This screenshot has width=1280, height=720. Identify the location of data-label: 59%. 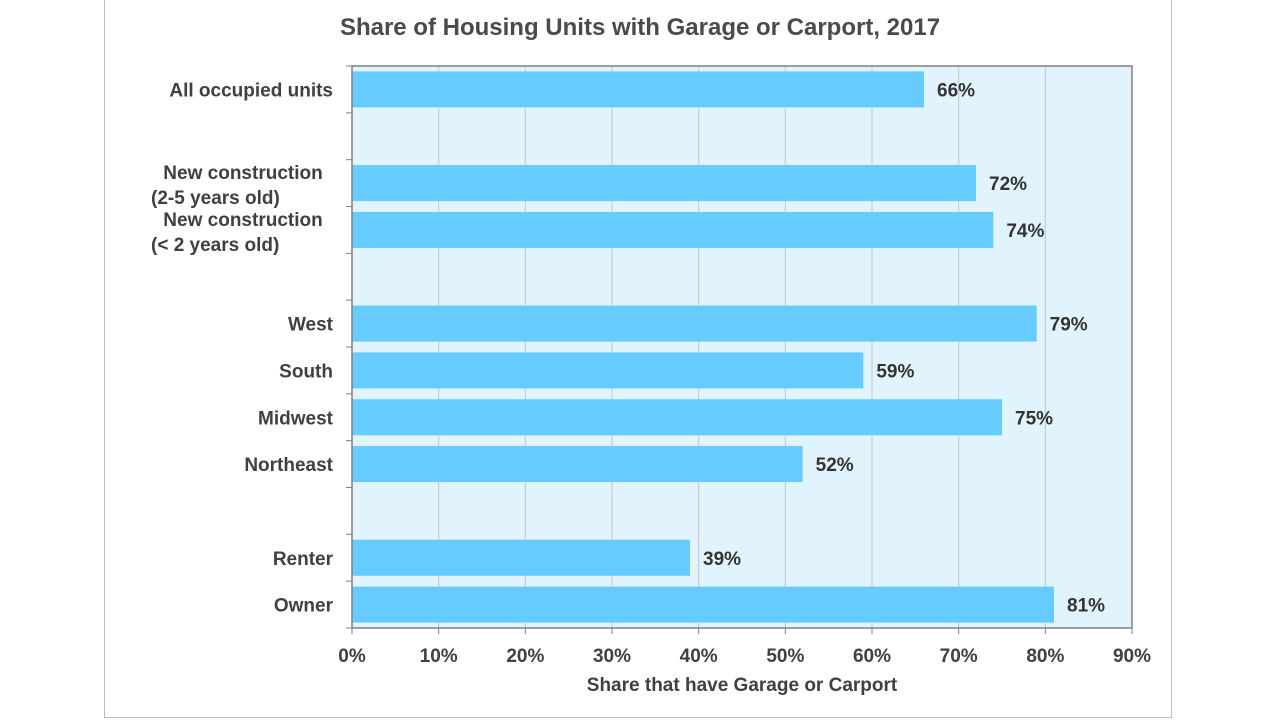
(895, 371).